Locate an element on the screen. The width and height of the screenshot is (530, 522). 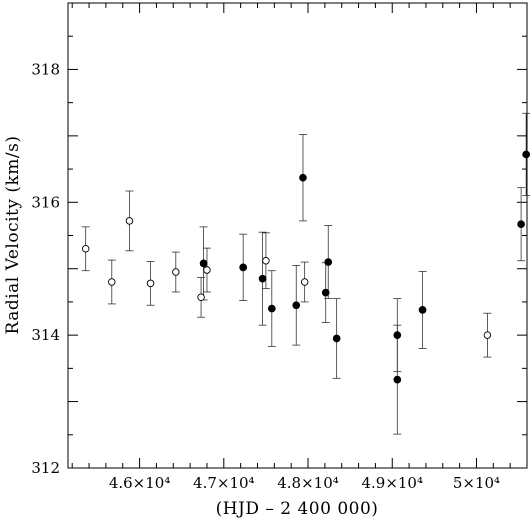
x-tick-label: 4.6×10⁴ is located at coordinates (140, 483).